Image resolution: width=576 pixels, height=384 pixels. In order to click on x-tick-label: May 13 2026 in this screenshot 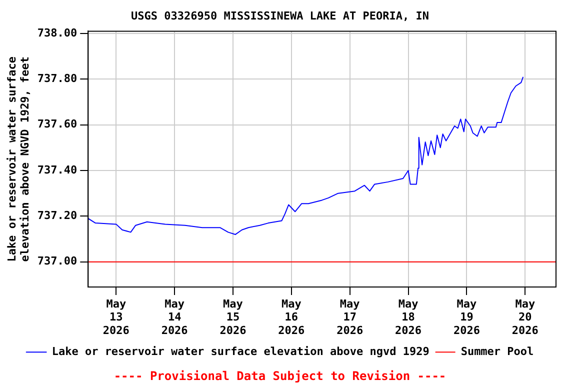, I will do `click(116, 317)`.